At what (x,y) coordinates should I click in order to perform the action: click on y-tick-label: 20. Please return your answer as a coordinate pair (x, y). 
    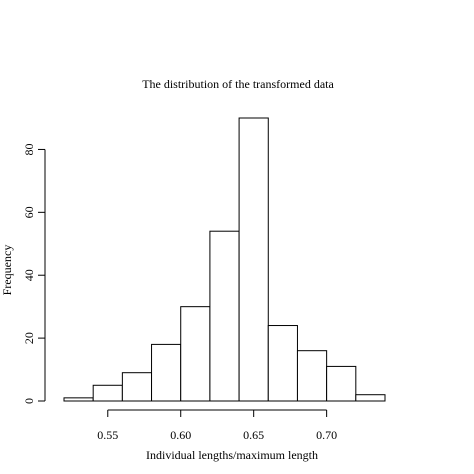
    Looking at the image, I should click on (29, 338).